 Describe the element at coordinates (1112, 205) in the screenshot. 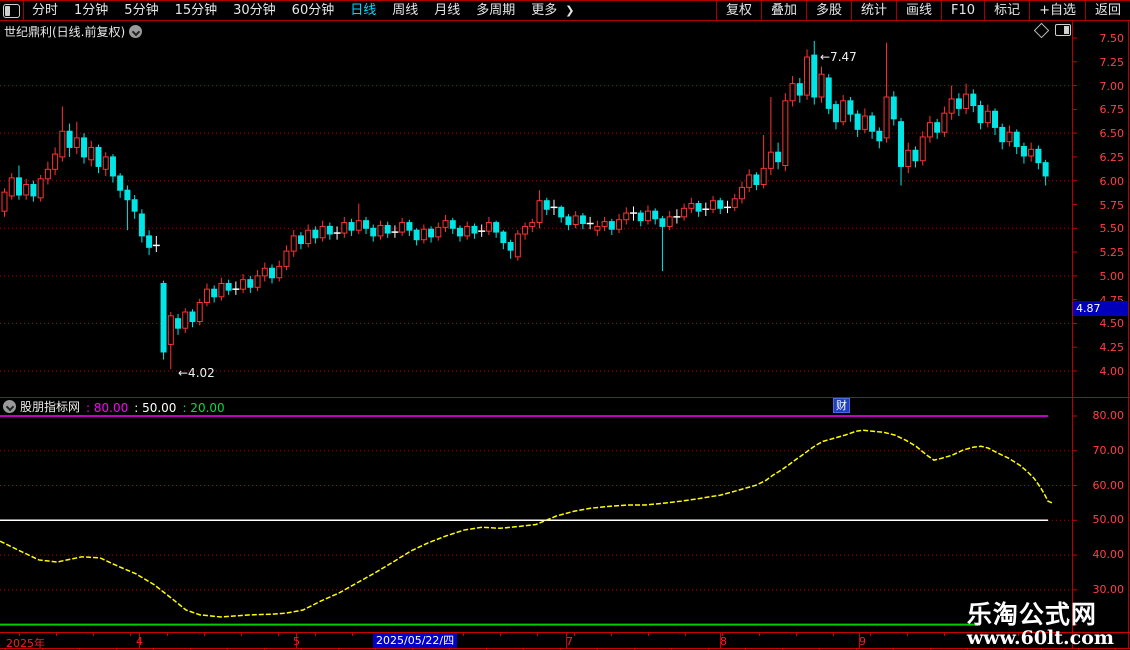

I see `price-axis-label: 5.75` at that location.